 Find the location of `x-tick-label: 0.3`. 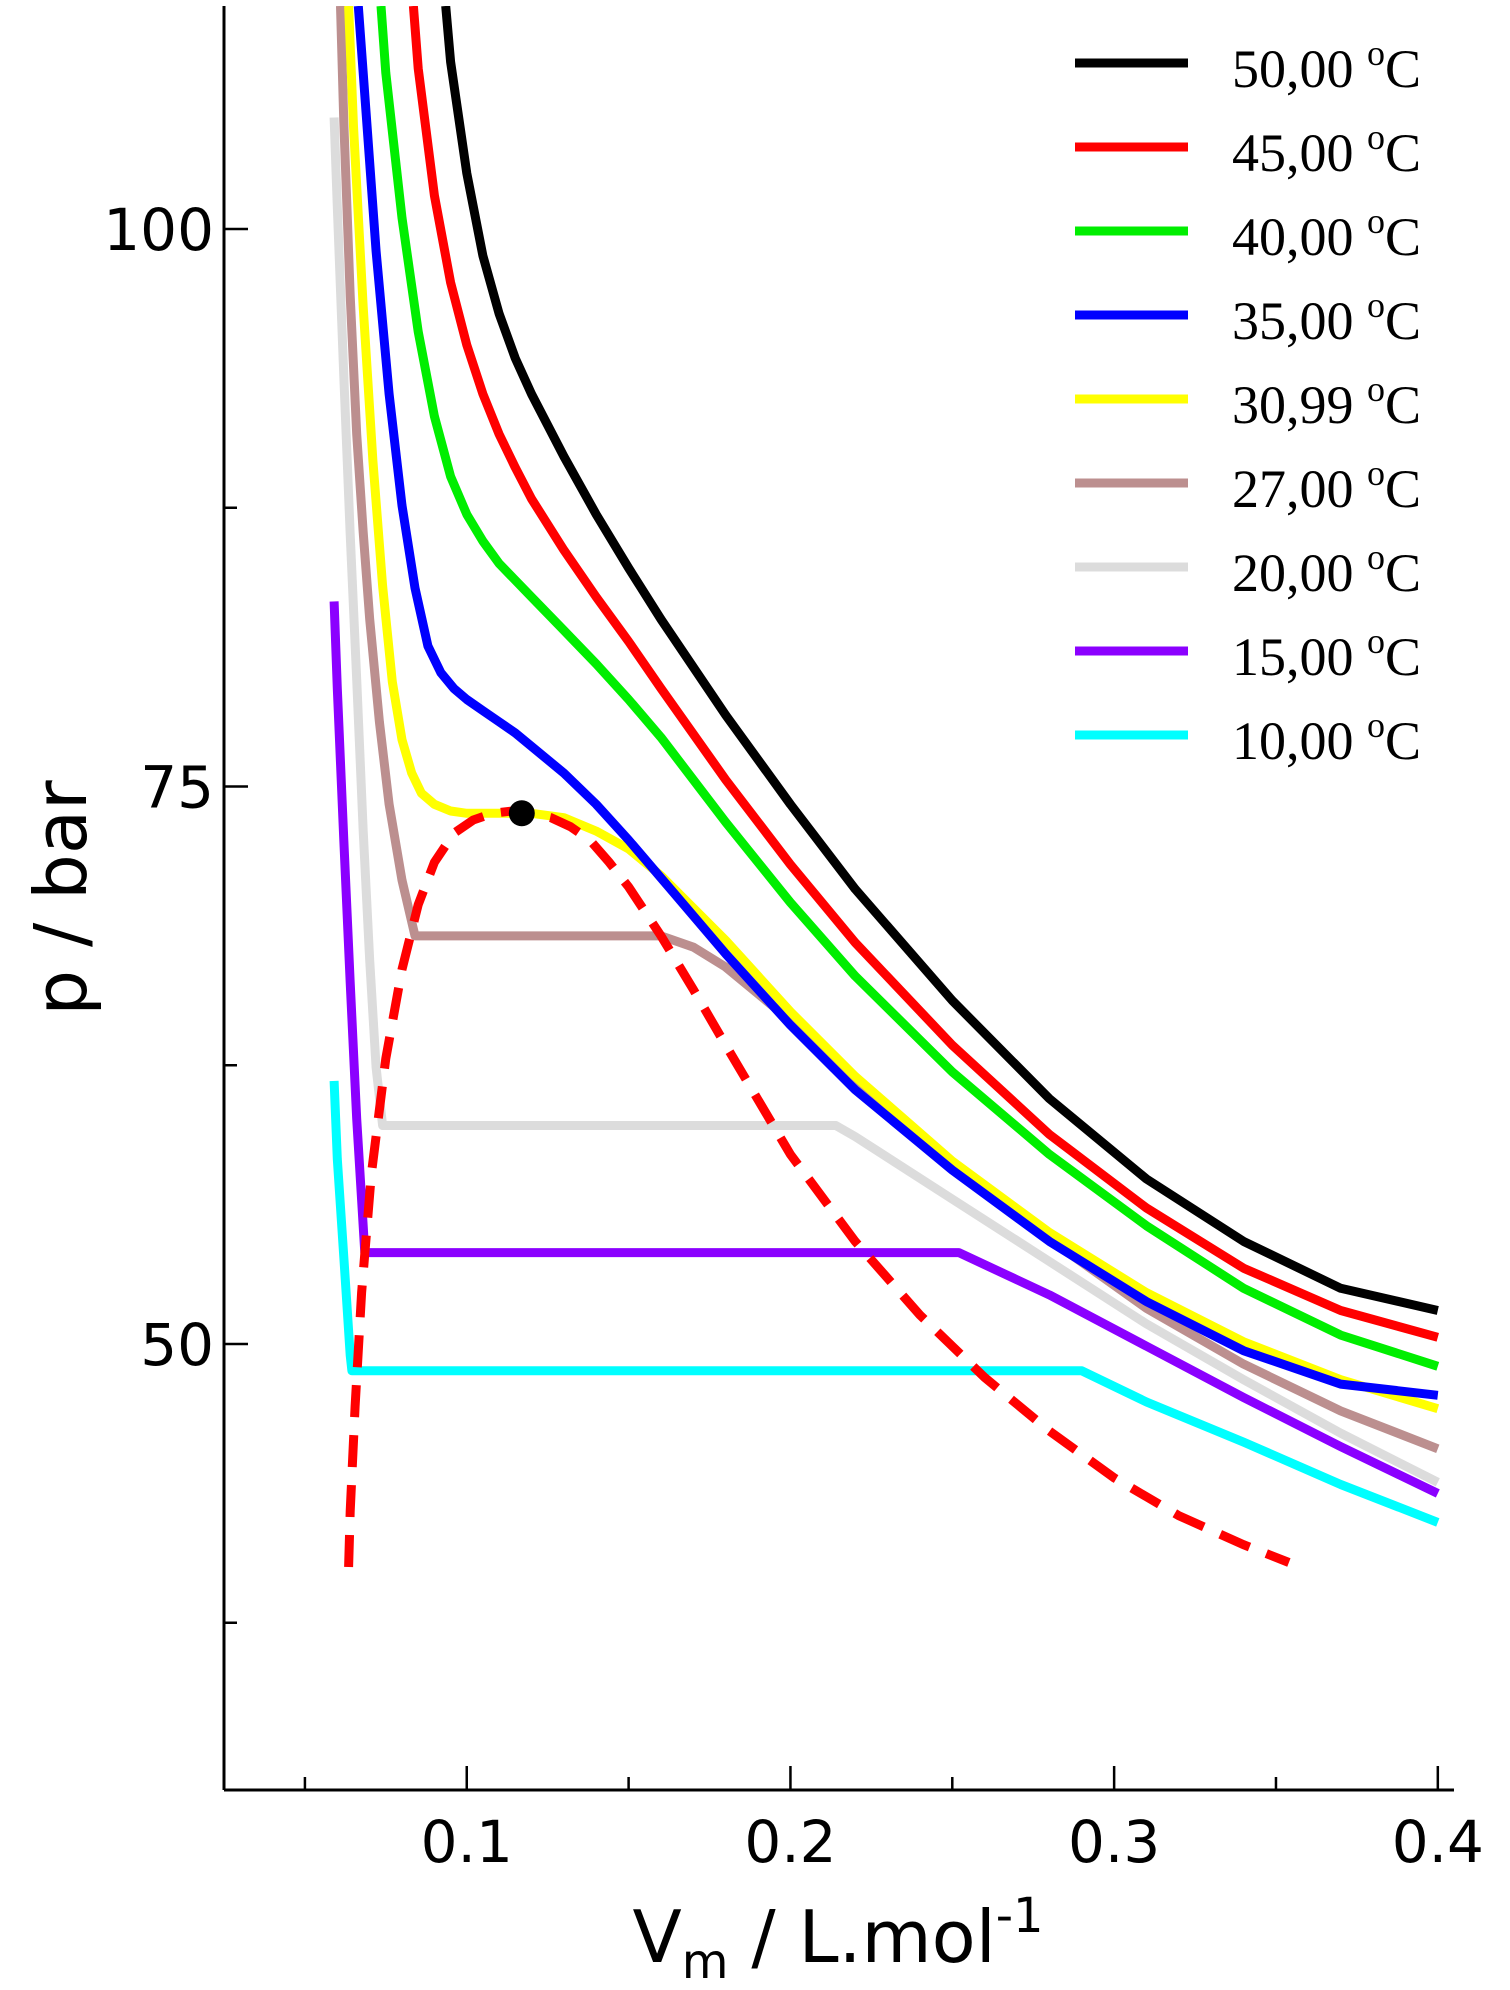

x-tick-label: 0.3 is located at coordinates (1114, 1842).